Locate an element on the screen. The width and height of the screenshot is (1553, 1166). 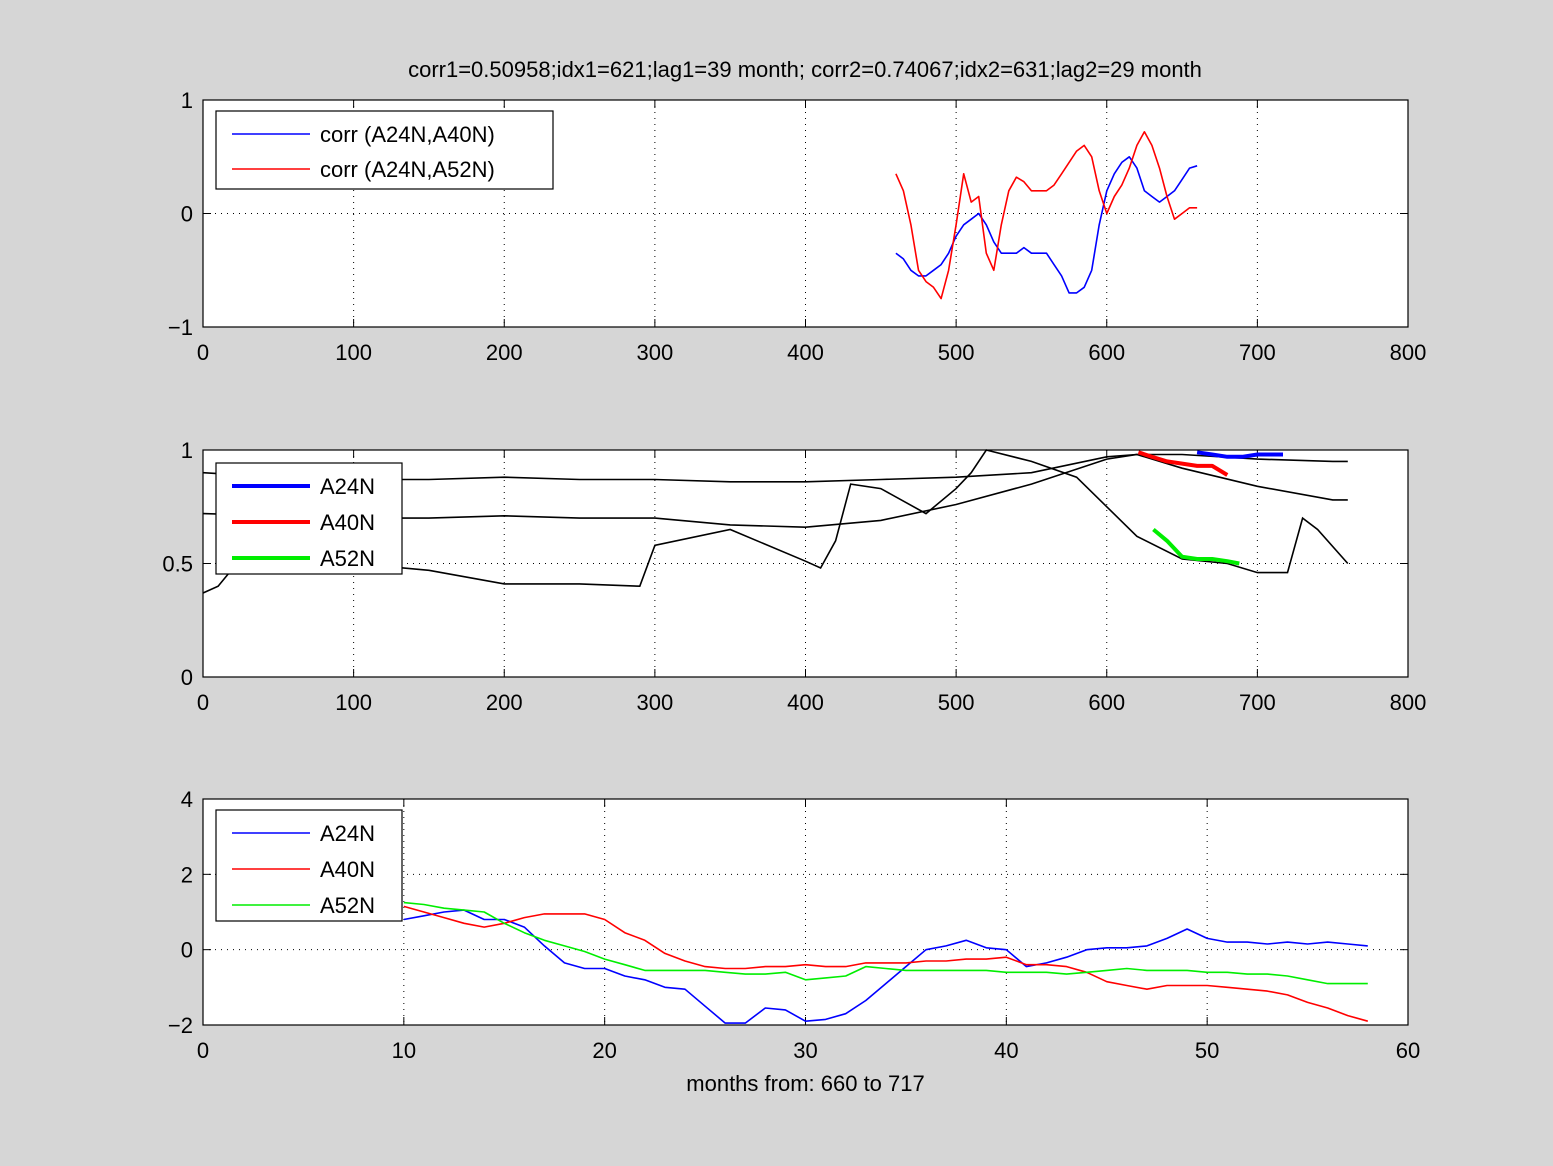
x-tick-label: 50 is located at coordinates (1207, 1050).